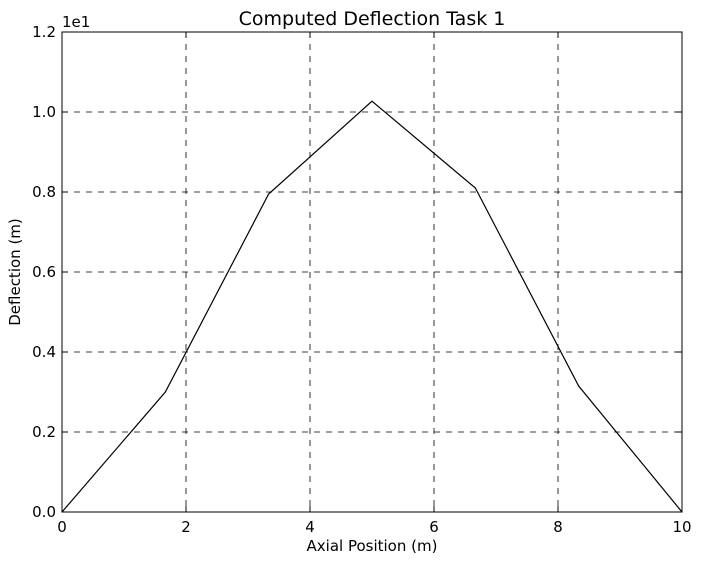 The height and width of the screenshot is (564, 701). What do you see at coordinates (44, 352) in the screenshot?
I see `y-tick-label: 0.4` at bounding box center [44, 352].